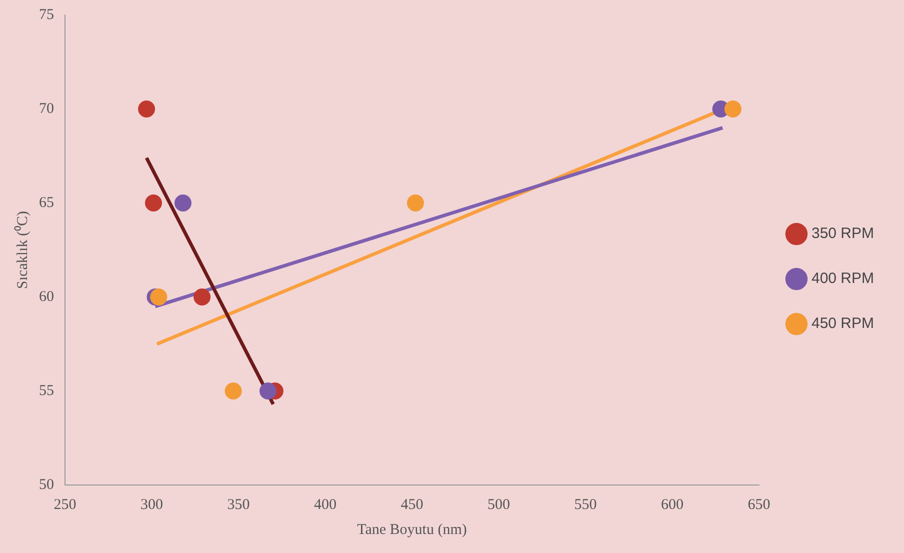 The width and height of the screenshot is (904, 553). I want to click on legend-label: 450 RPM, so click(842, 323).